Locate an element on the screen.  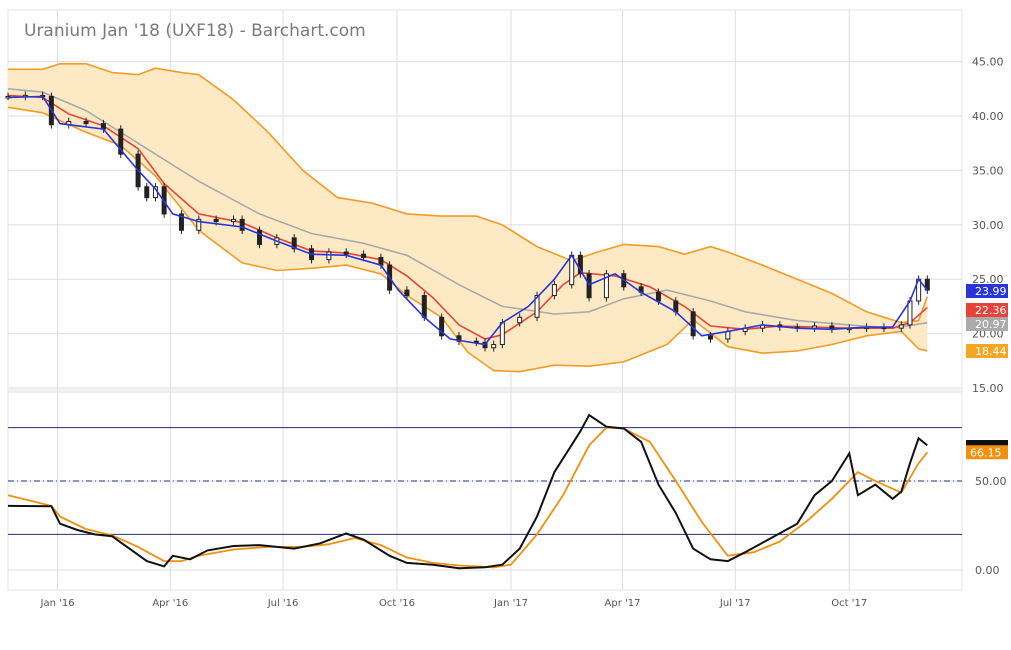
price-y-tick-label: 45.00 is located at coordinates (988, 62).